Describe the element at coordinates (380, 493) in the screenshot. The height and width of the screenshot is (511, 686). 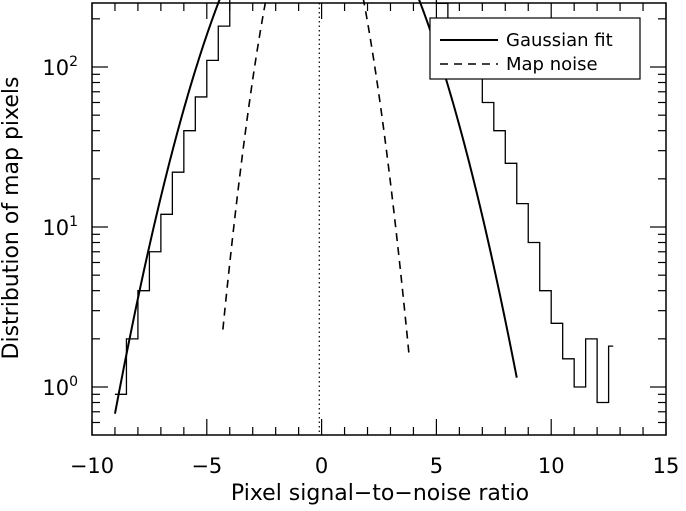
I see `x-axis-label: Pixel signal−to−noise ratio` at that location.